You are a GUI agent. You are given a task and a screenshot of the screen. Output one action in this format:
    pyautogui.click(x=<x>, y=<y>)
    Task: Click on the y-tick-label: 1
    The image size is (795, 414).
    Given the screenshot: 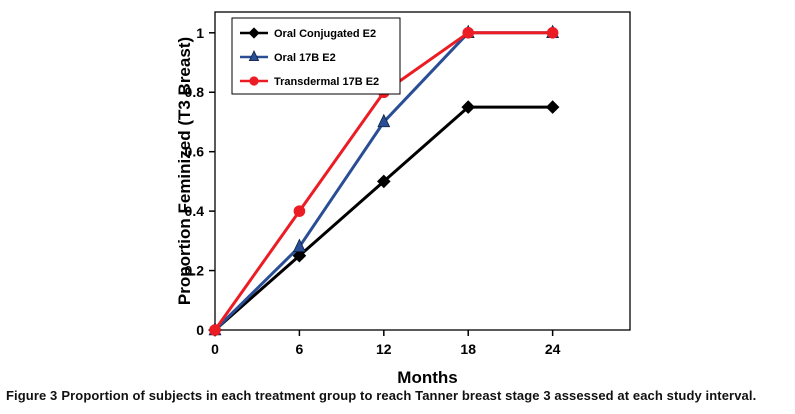 What is the action you would take?
    pyautogui.click(x=200, y=33)
    